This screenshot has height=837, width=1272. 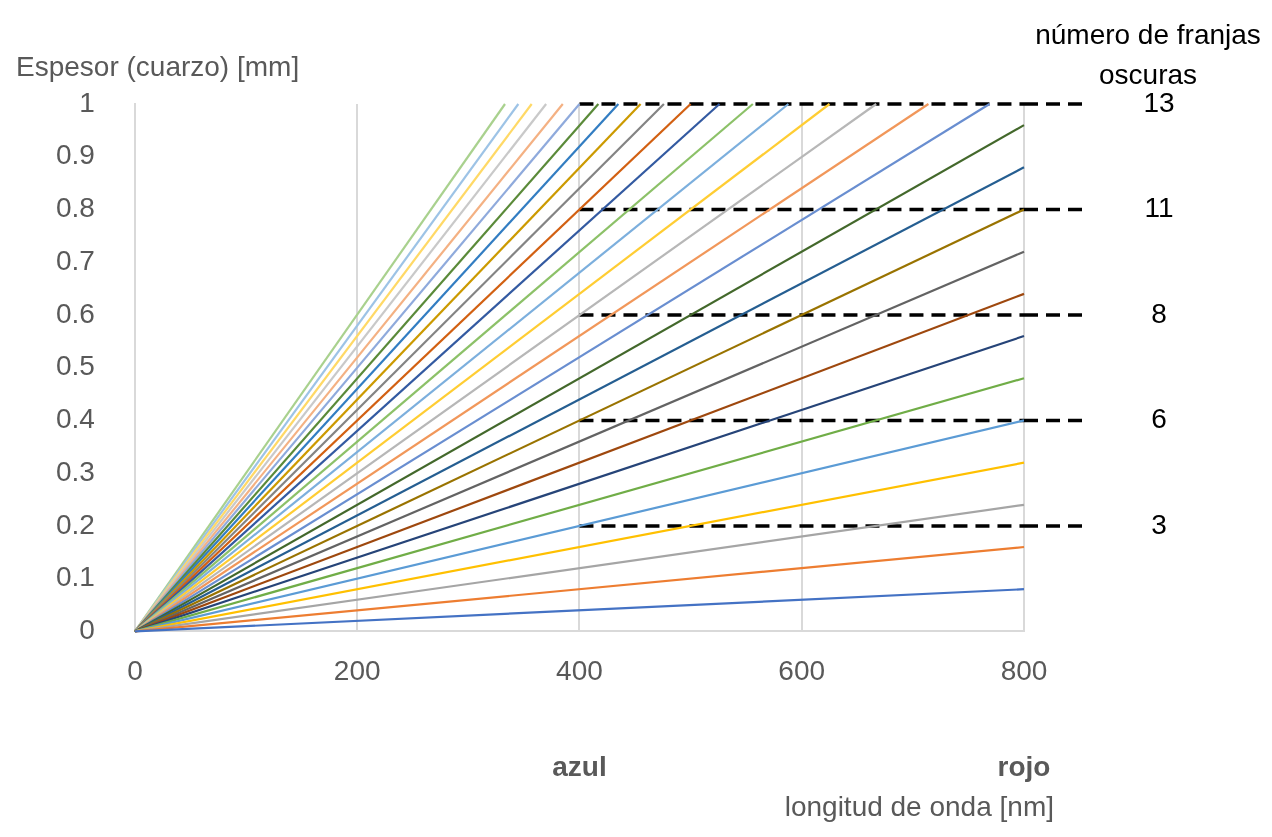 What do you see at coordinates (75, 208) in the screenshot?
I see `y-tick-label: 0.8` at bounding box center [75, 208].